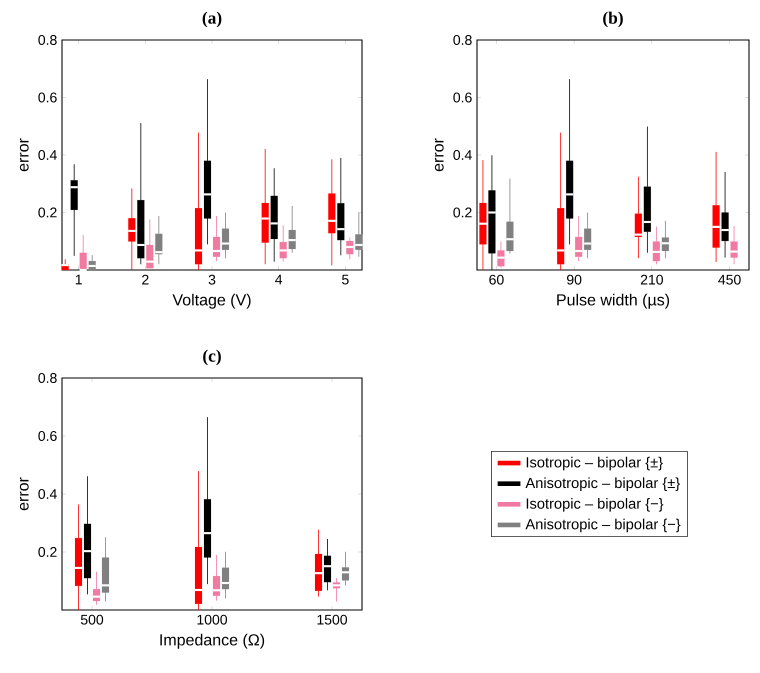 This screenshot has width=760, height=673. I want to click on x-tick-label: 1500, so click(332, 619).